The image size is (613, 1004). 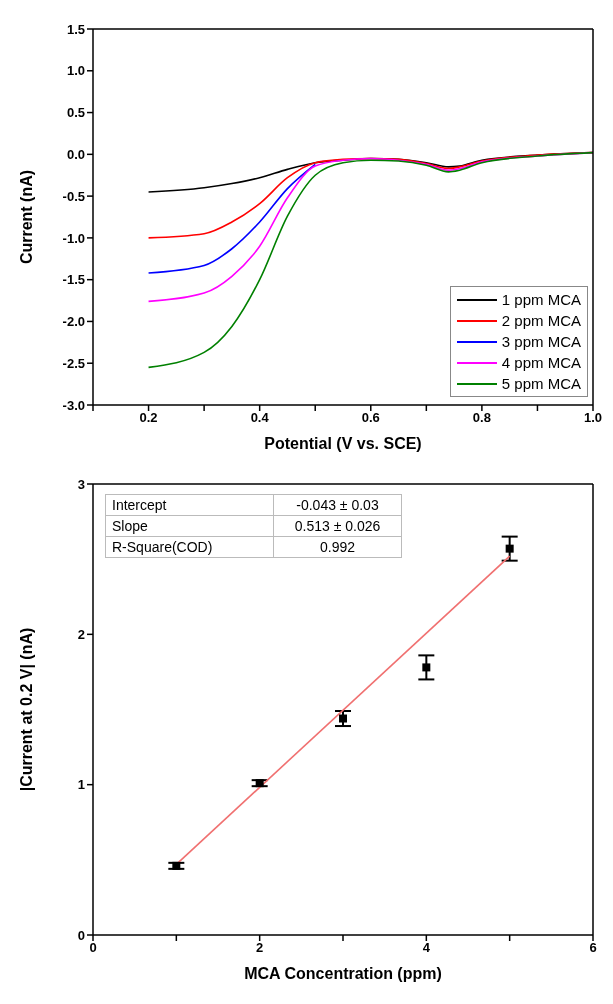 What do you see at coordinates (541, 321) in the screenshot?
I see `legend-label: 2 ppm MCA` at bounding box center [541, 321].